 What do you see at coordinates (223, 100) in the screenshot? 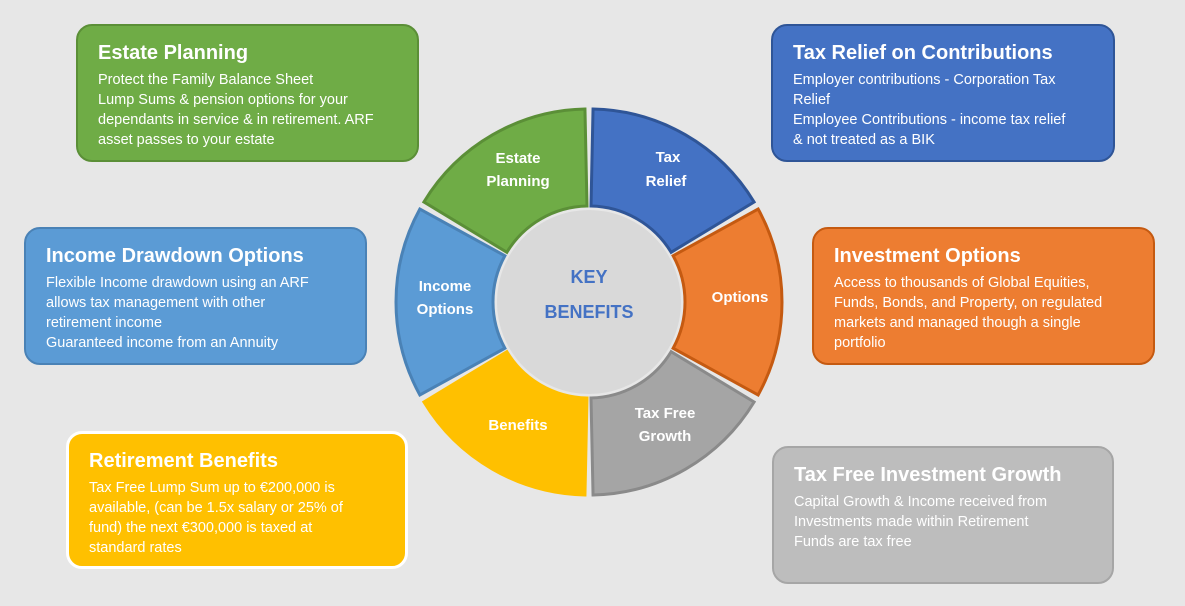
I see `card-line: Lump Sums & pension options for your` at bounding box center [223, 100].